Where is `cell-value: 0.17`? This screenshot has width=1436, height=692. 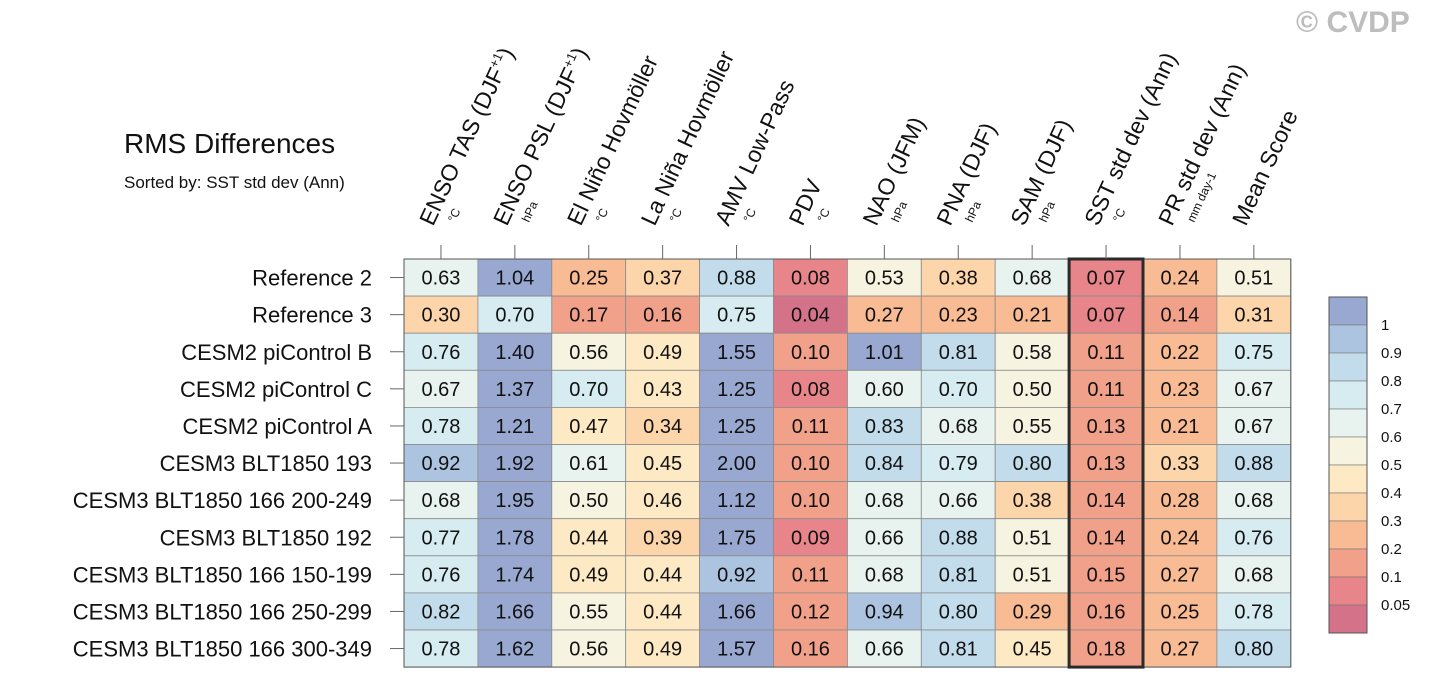 cell-value: 0.17 is located at coordinates (588, 316).